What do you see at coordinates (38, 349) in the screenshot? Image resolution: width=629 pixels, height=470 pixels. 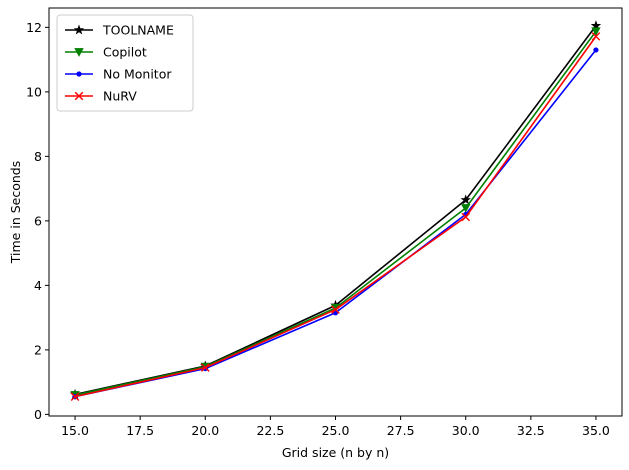 I see `y-tick-label: 2` at bounding box center [38, 349].